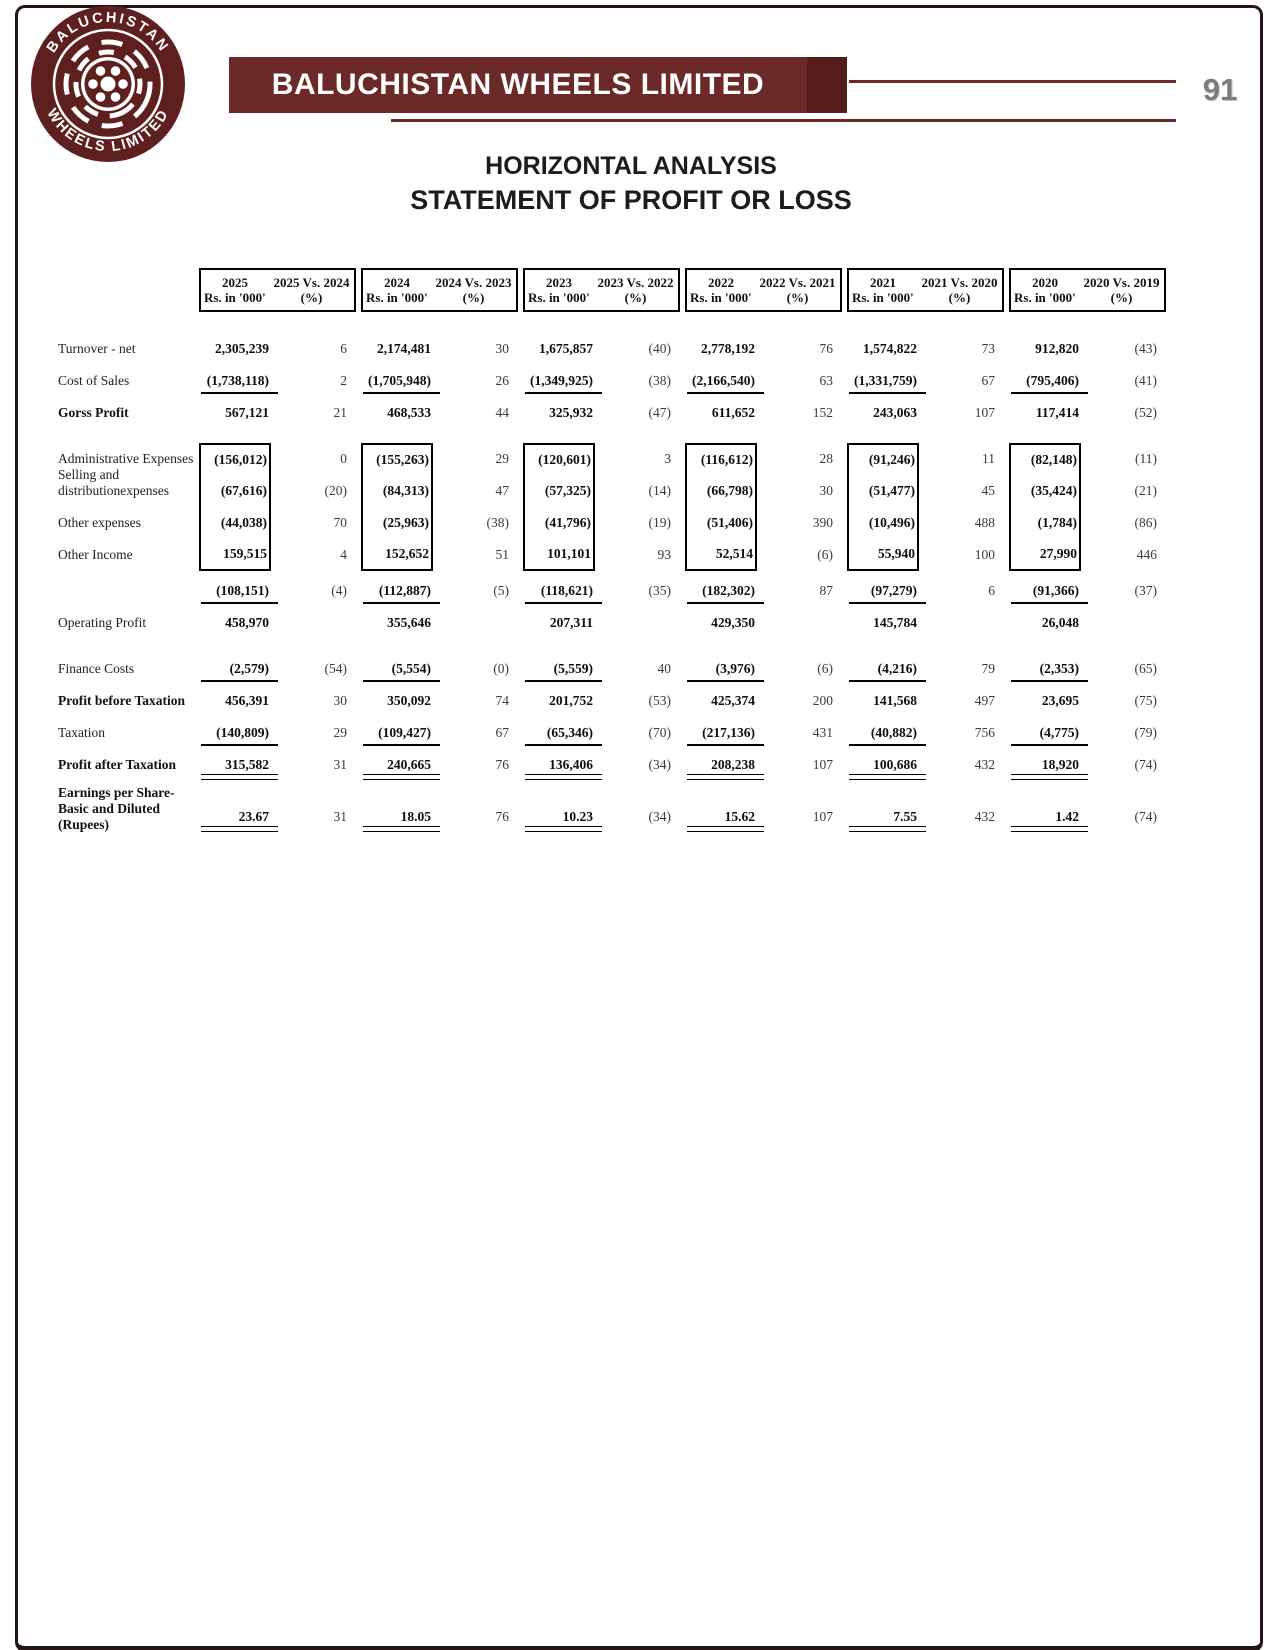 The image size is (1275, 1650). Describe the element at coordinates (121, 700) in the screenshot. I see `row-label: Profit before Taxation` at that location.